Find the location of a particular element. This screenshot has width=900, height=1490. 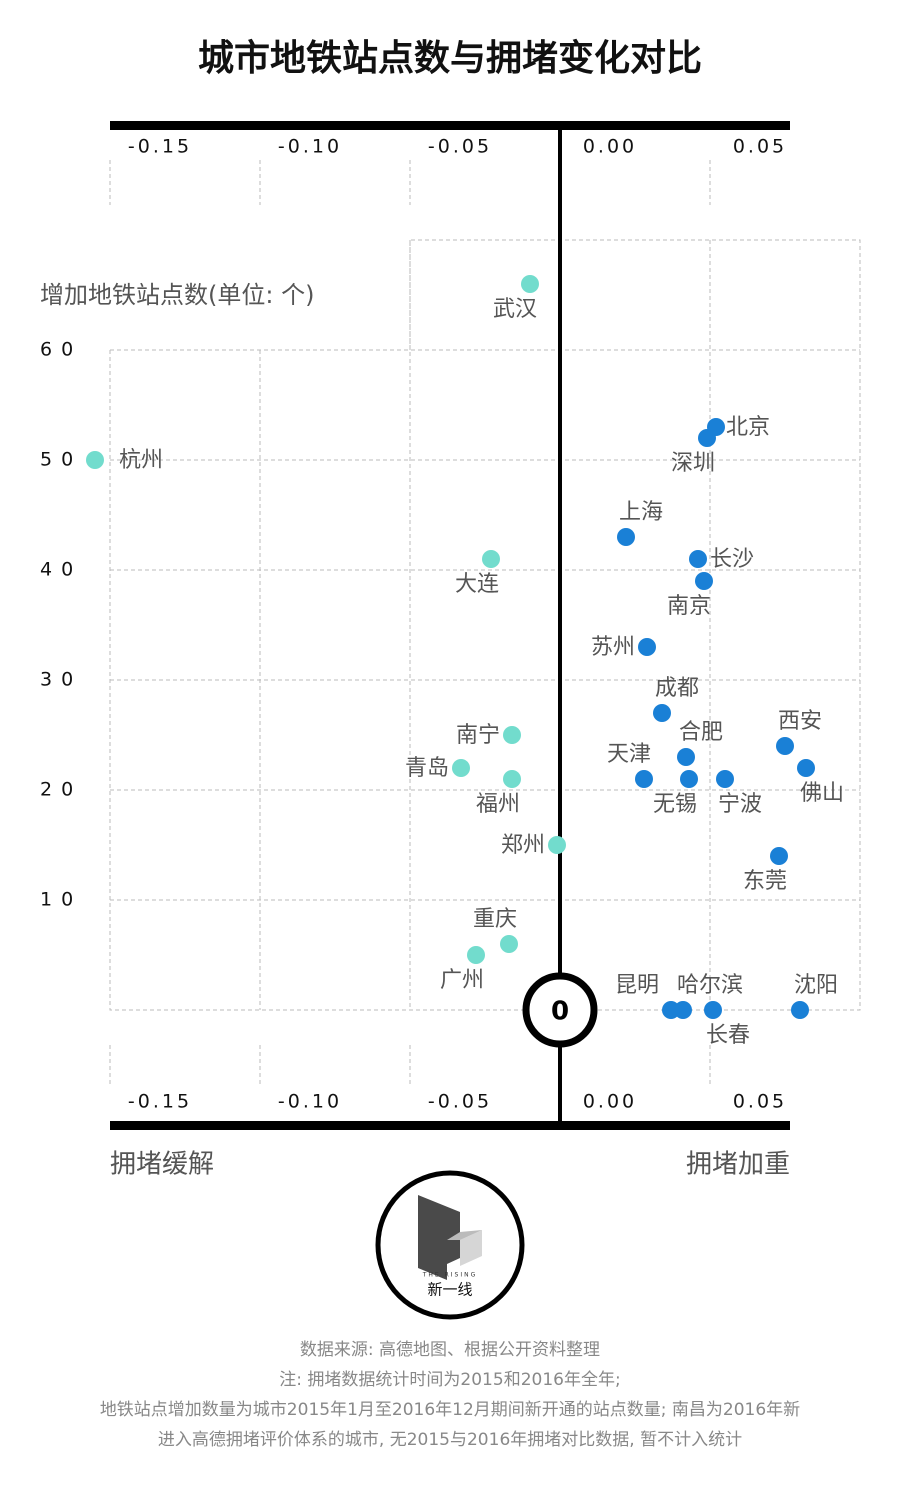

y-tick-label: 50 is located at coordinates (61, 460).